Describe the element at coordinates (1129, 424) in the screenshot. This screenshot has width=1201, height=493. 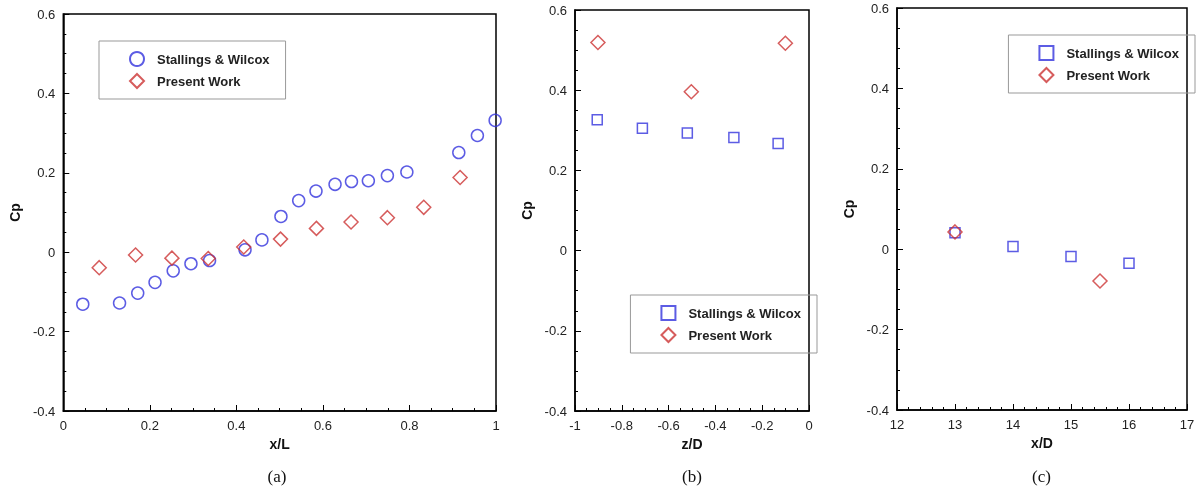
I see `x-tick-label: 16` at that location.